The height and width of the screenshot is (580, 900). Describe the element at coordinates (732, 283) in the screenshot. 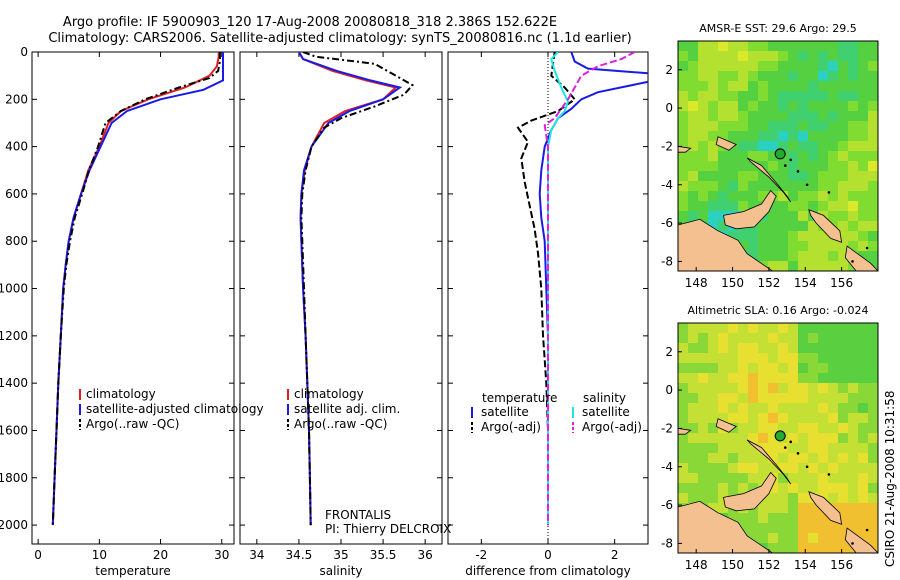

I see `x-tick-label: 150` at that location.